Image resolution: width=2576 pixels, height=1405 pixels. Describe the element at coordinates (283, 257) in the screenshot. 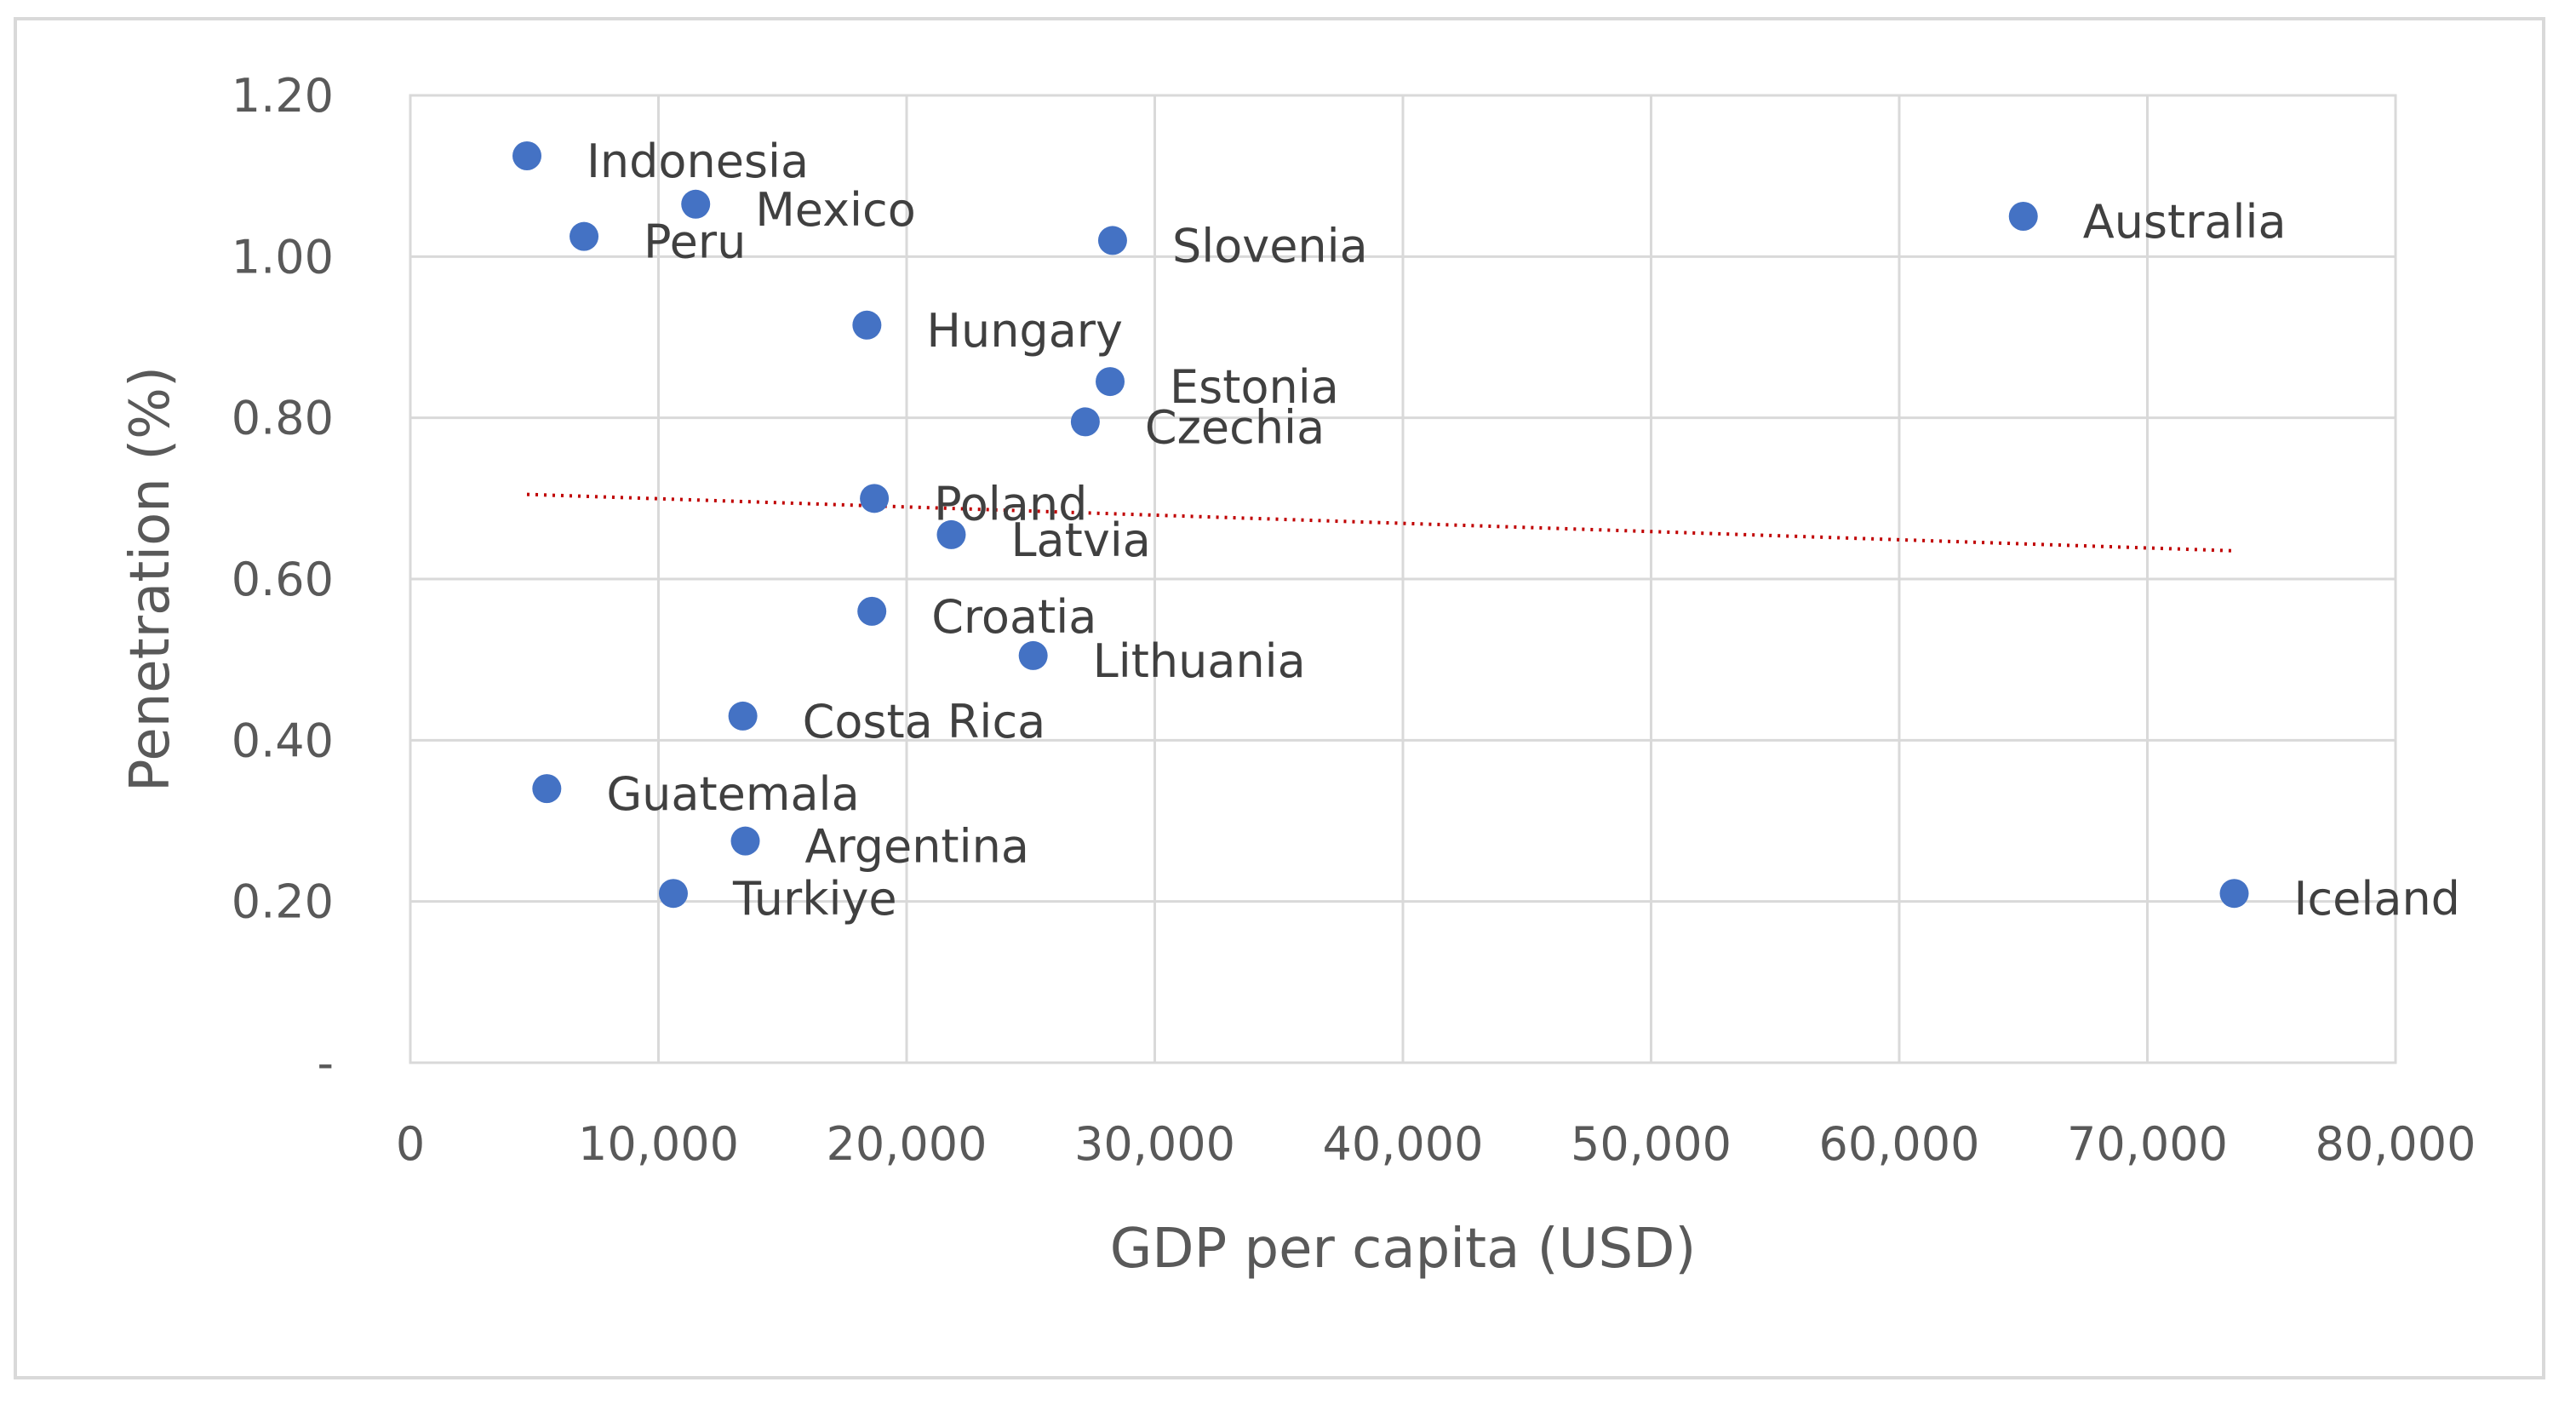

I see `y-tick-label: 1.00` at that location.